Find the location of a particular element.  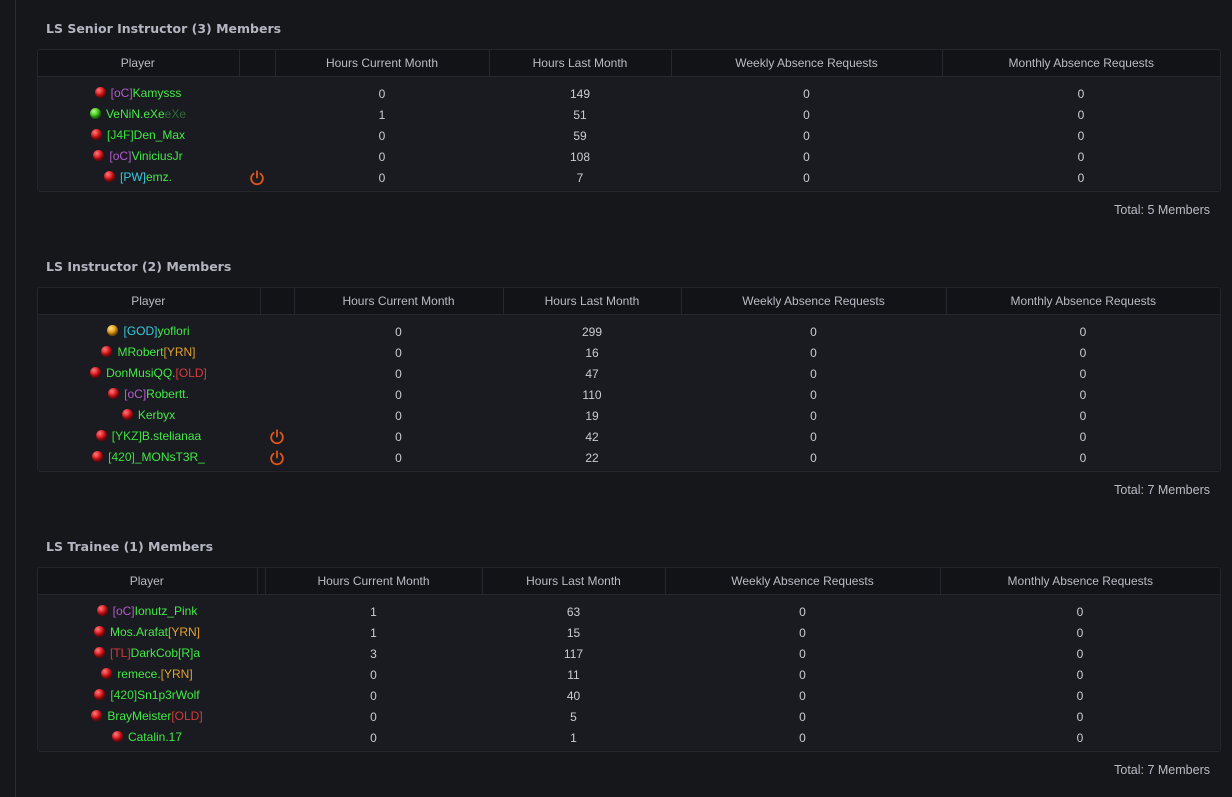

table-row: [YKZ]B.stelianaa 0 42 0 0 is located at coordinates (628, 436).